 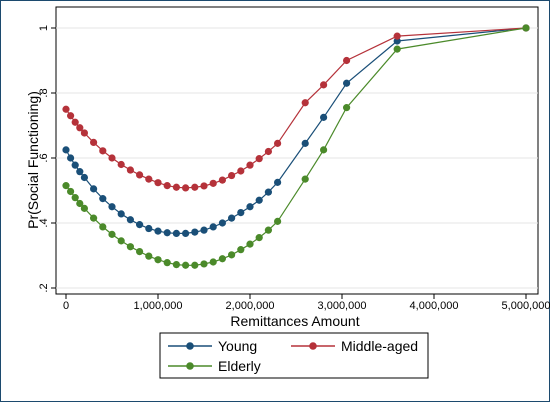 I want to click on y-axis-title: Pr(Social Functioning), so click(x=33, y=160).